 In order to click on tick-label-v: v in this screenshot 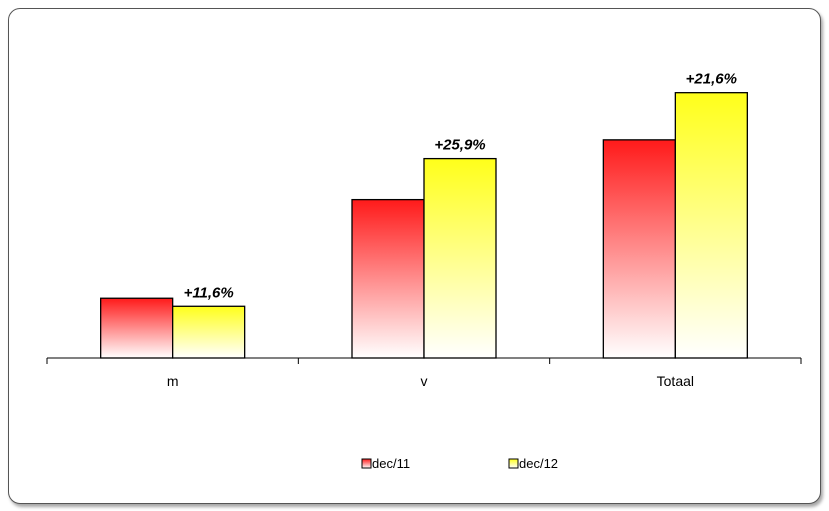, I will do `click(424, 381)`.